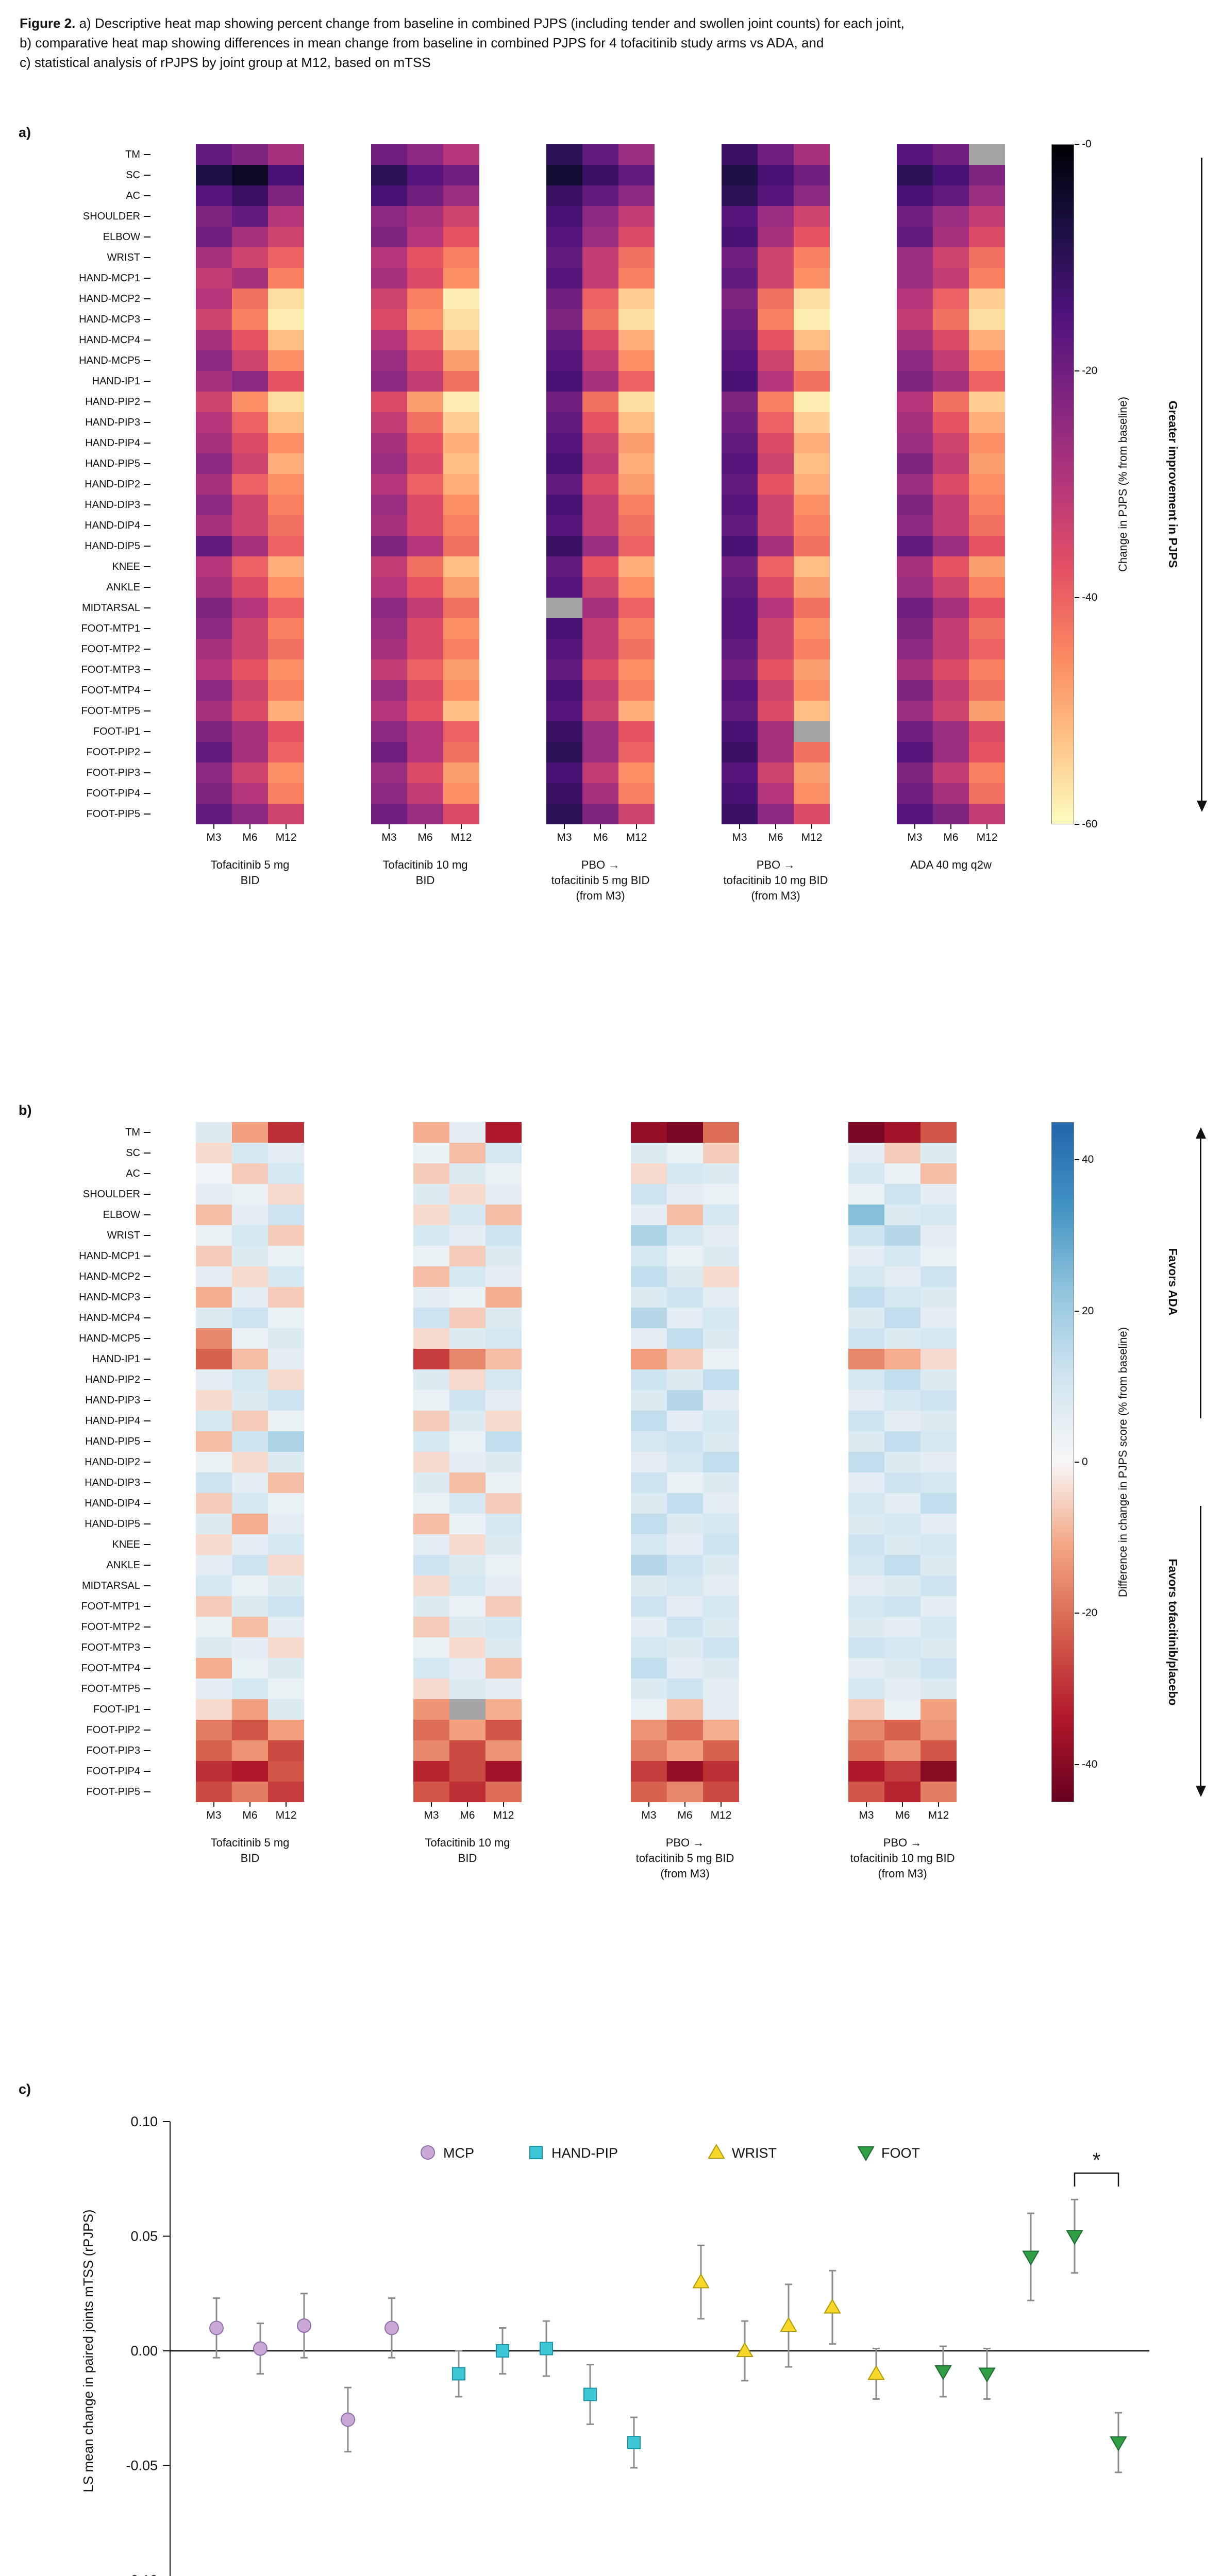  I want to click on joint-row-label: MIDTARSAL, so click(85, 608).